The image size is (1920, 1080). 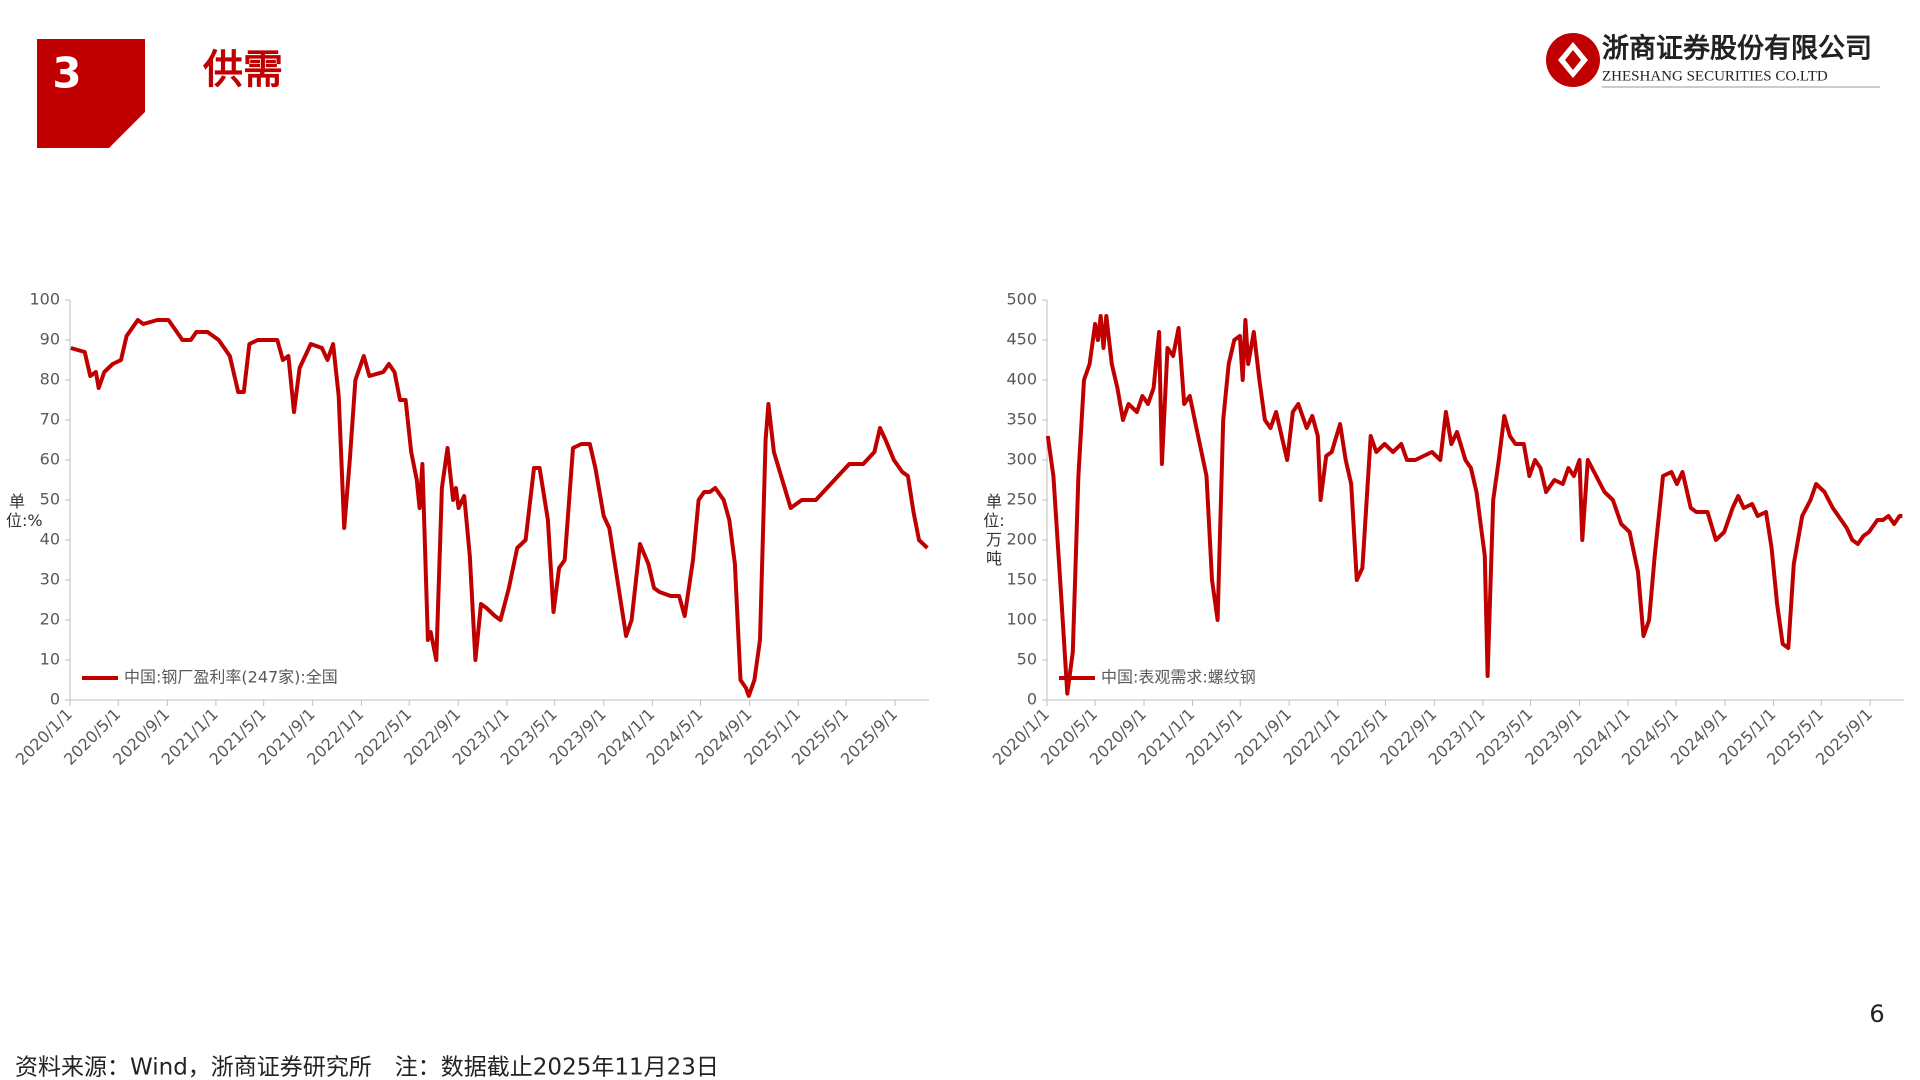 What do you see at coordinates (66, 73) in the screenshot?
I see `section-number: 3` at bounding box center [66, 73].